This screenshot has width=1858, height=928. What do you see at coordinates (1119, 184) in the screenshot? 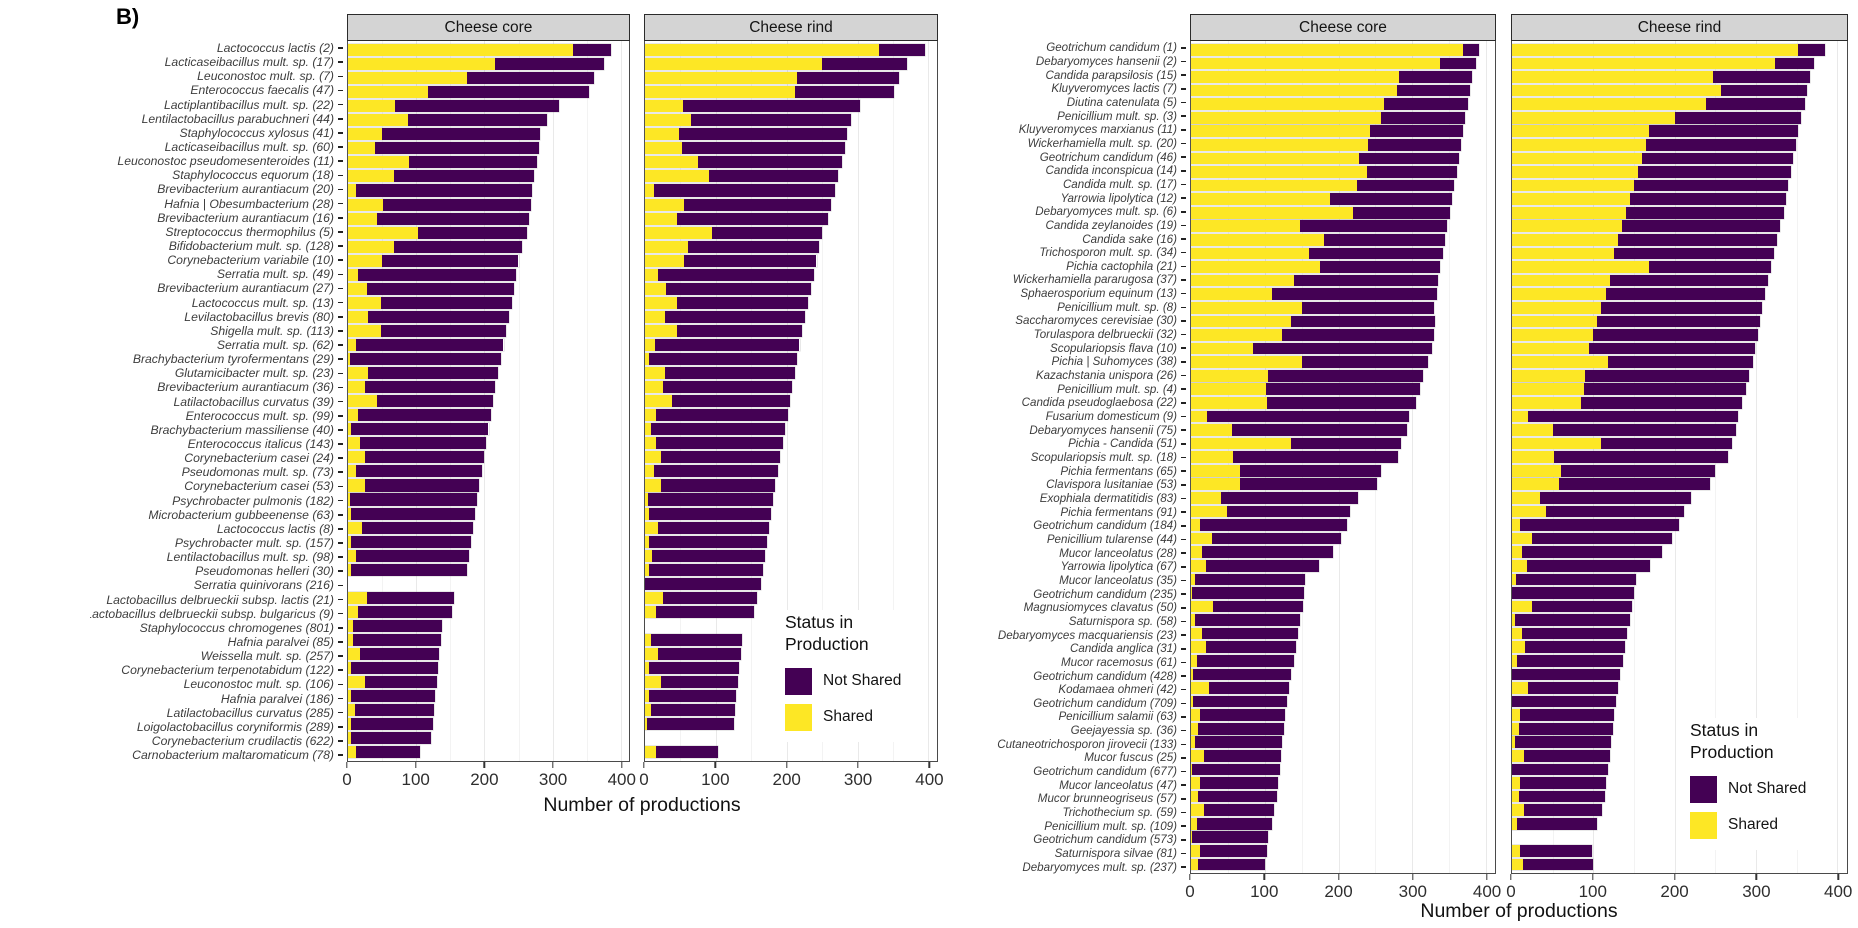
I see `species-label: Candida mult. sp. (17)` at bounding box center [1119, 184].